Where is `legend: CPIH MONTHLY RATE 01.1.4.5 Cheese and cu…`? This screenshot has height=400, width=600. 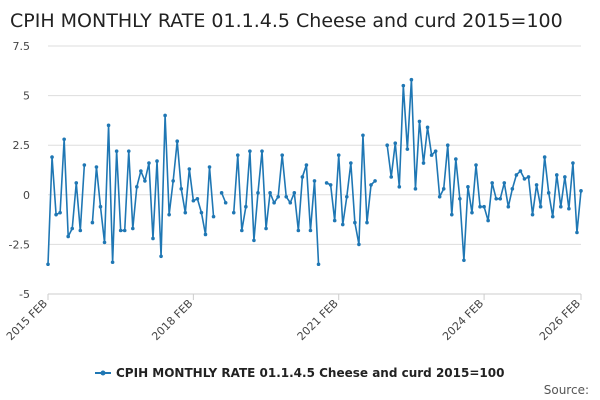
legend: CPIH MONTHLY RATE 01.1.4.5 Cheese and cu… is located at coordinates (299, 373).